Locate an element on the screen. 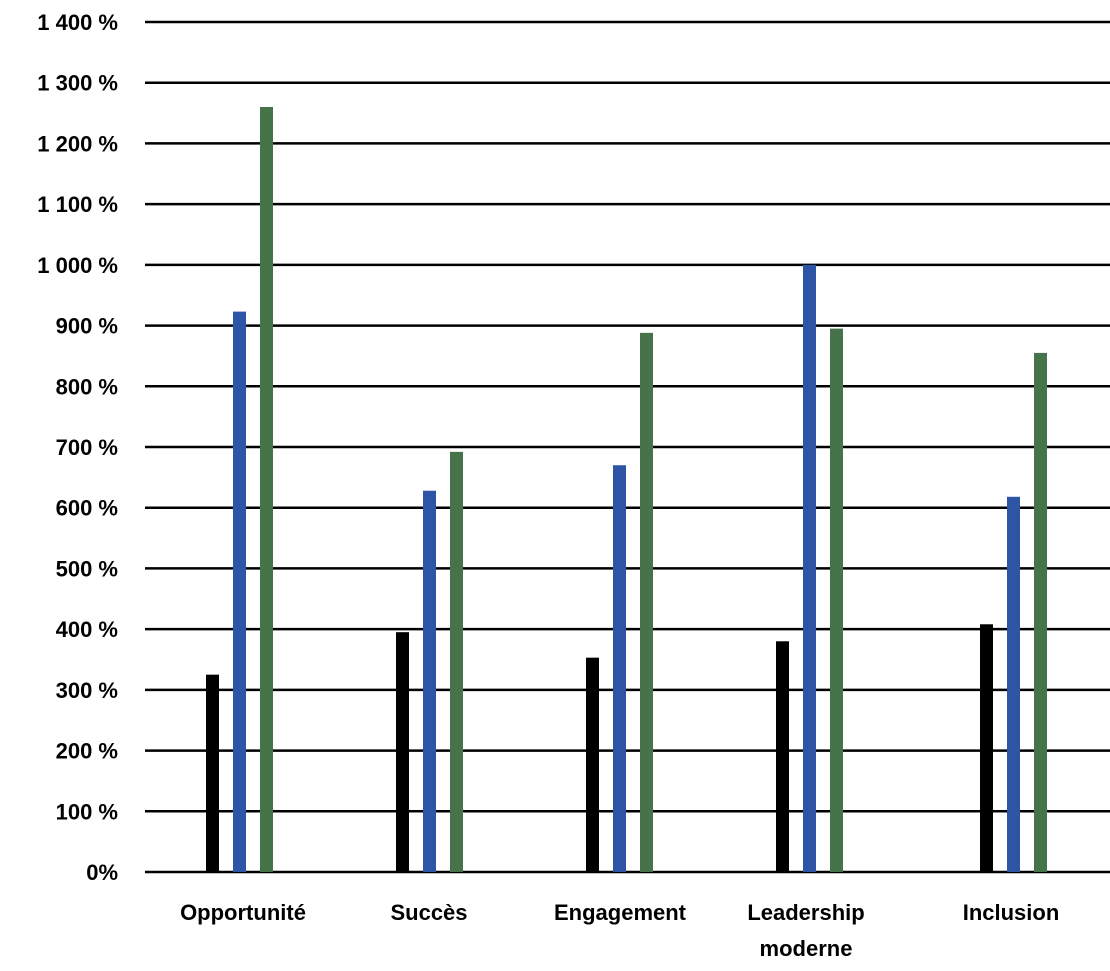 The height and width of the screenshot is (971, 1110). y-tick-label: 1 000 % is located at coordinates (77, 265).